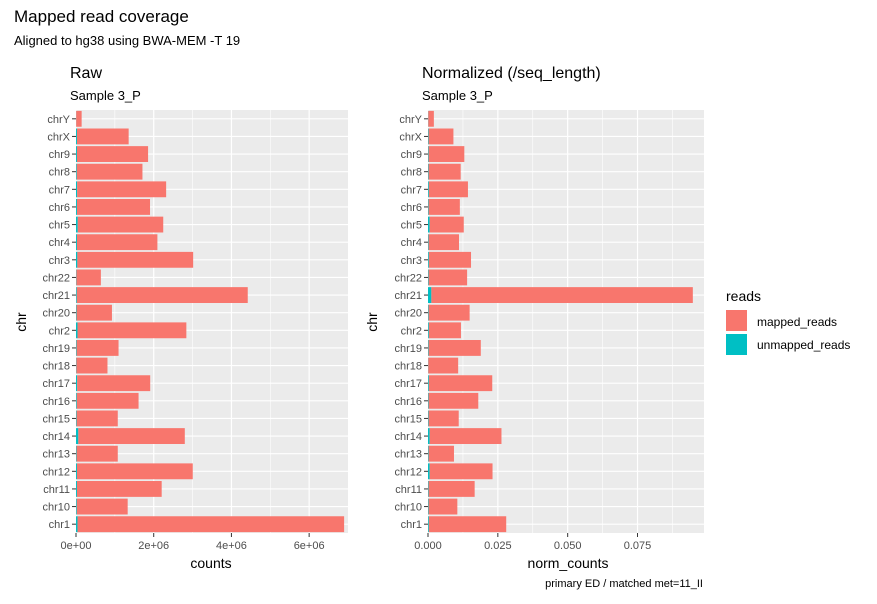 The height and width of the screenshot is (604, 877). I want to click on norm-y-tick-label: chr1, so click(411, 525).